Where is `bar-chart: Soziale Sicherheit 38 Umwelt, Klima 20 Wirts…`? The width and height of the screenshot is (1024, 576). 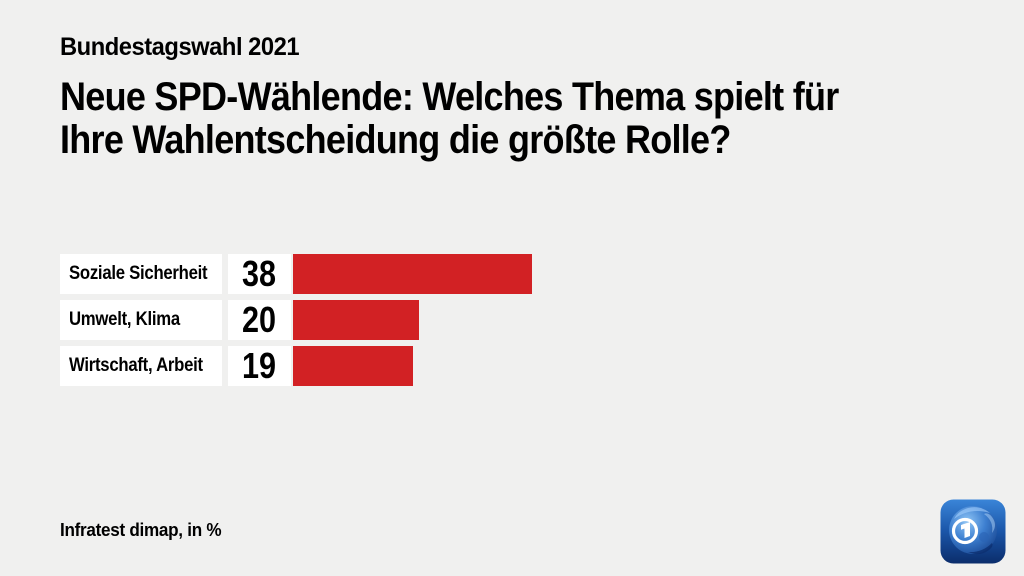 bar-chart: Soziale Sicherheit 38 Umwelt, Klima 20 Wirts… is located at coordinates (296, 322).